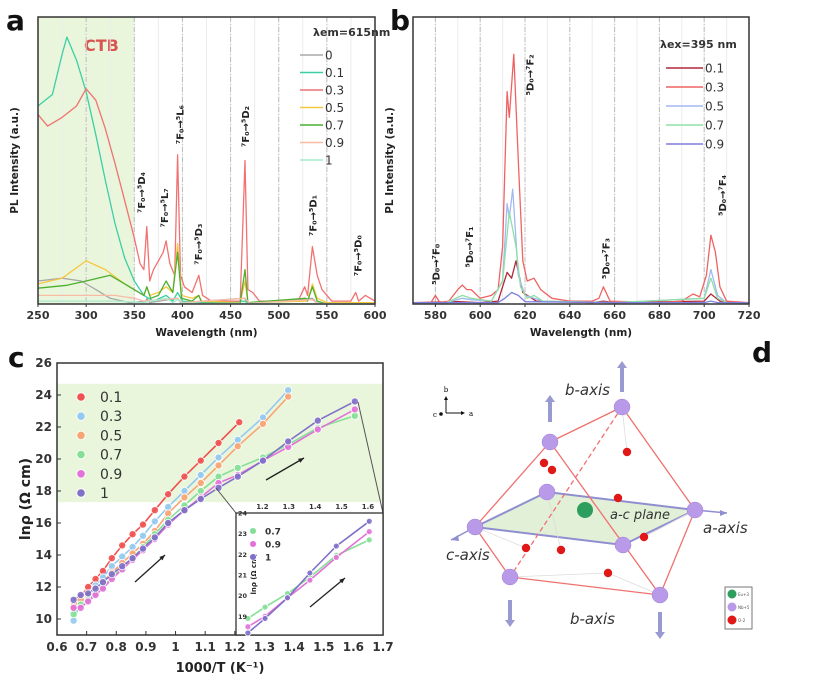 This screenshot has height=696, width=831. Describe the element at coordinates (581, 246) in the screenshot. I see `series-line-0.5` at that location.